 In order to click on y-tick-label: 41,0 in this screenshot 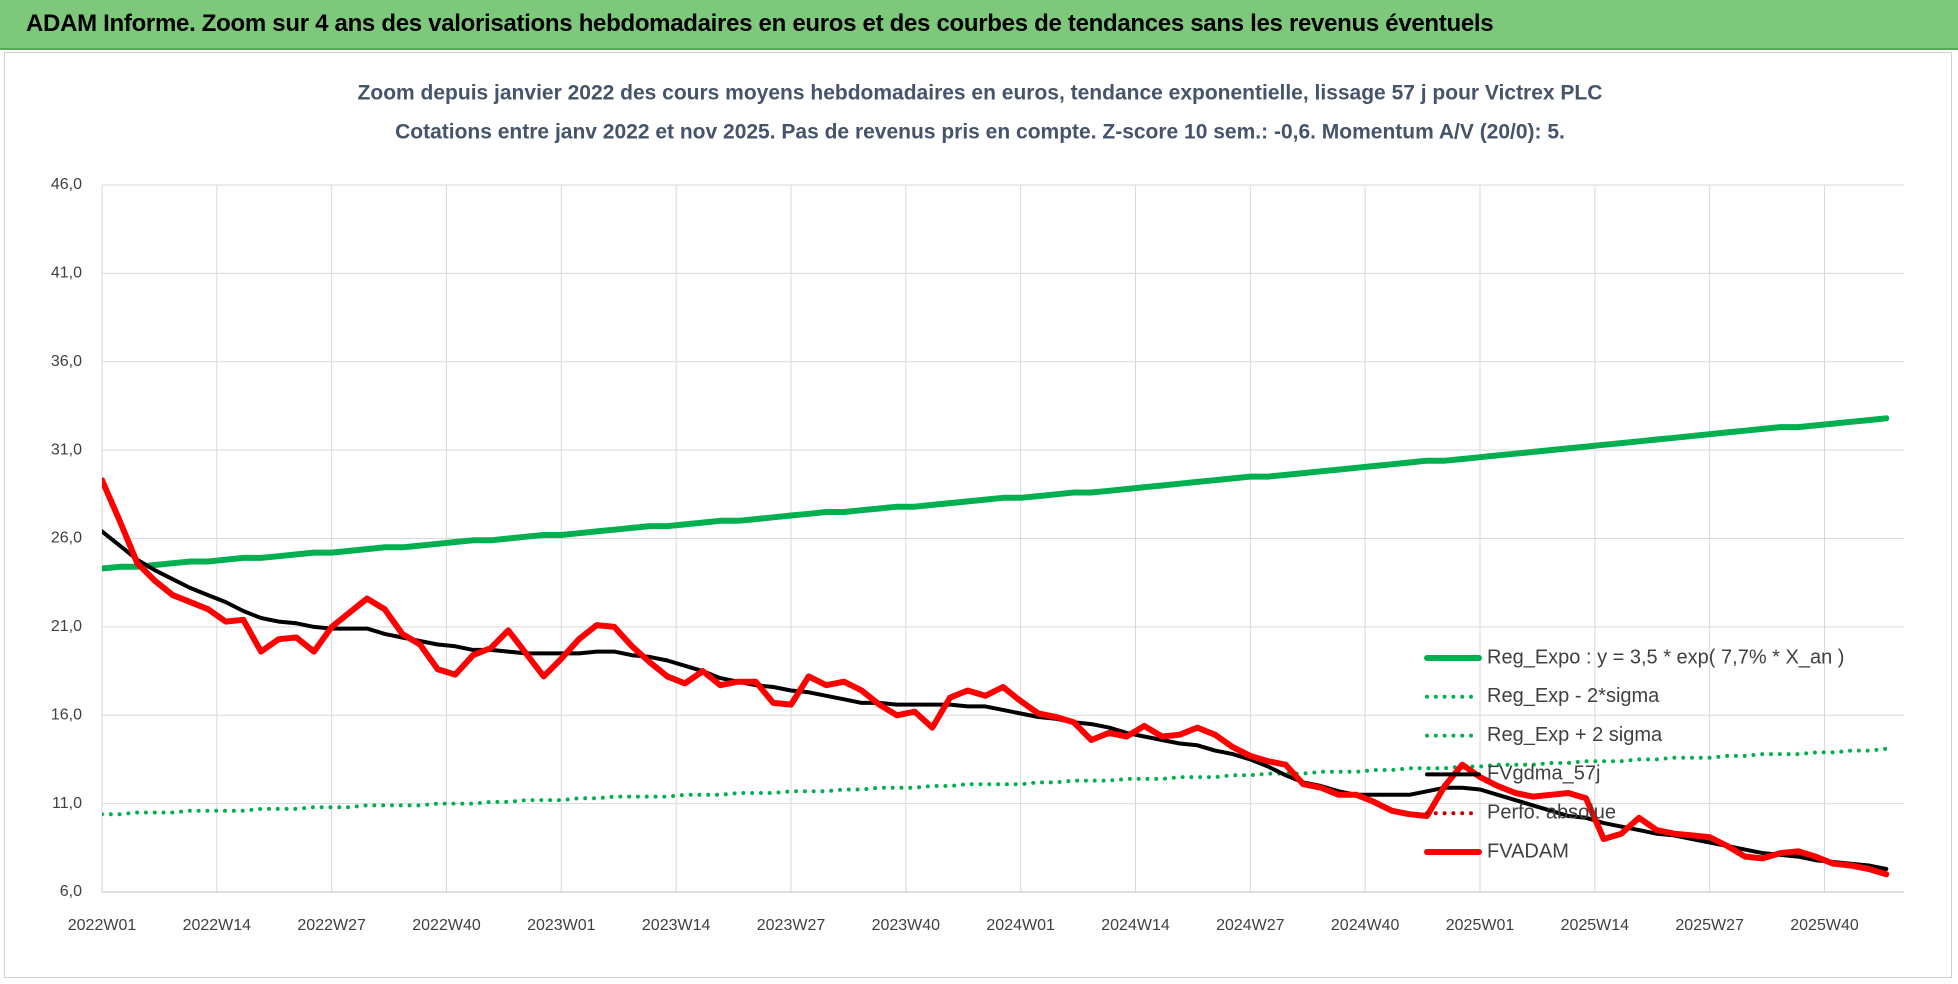, I will do `click(66, 273)`.